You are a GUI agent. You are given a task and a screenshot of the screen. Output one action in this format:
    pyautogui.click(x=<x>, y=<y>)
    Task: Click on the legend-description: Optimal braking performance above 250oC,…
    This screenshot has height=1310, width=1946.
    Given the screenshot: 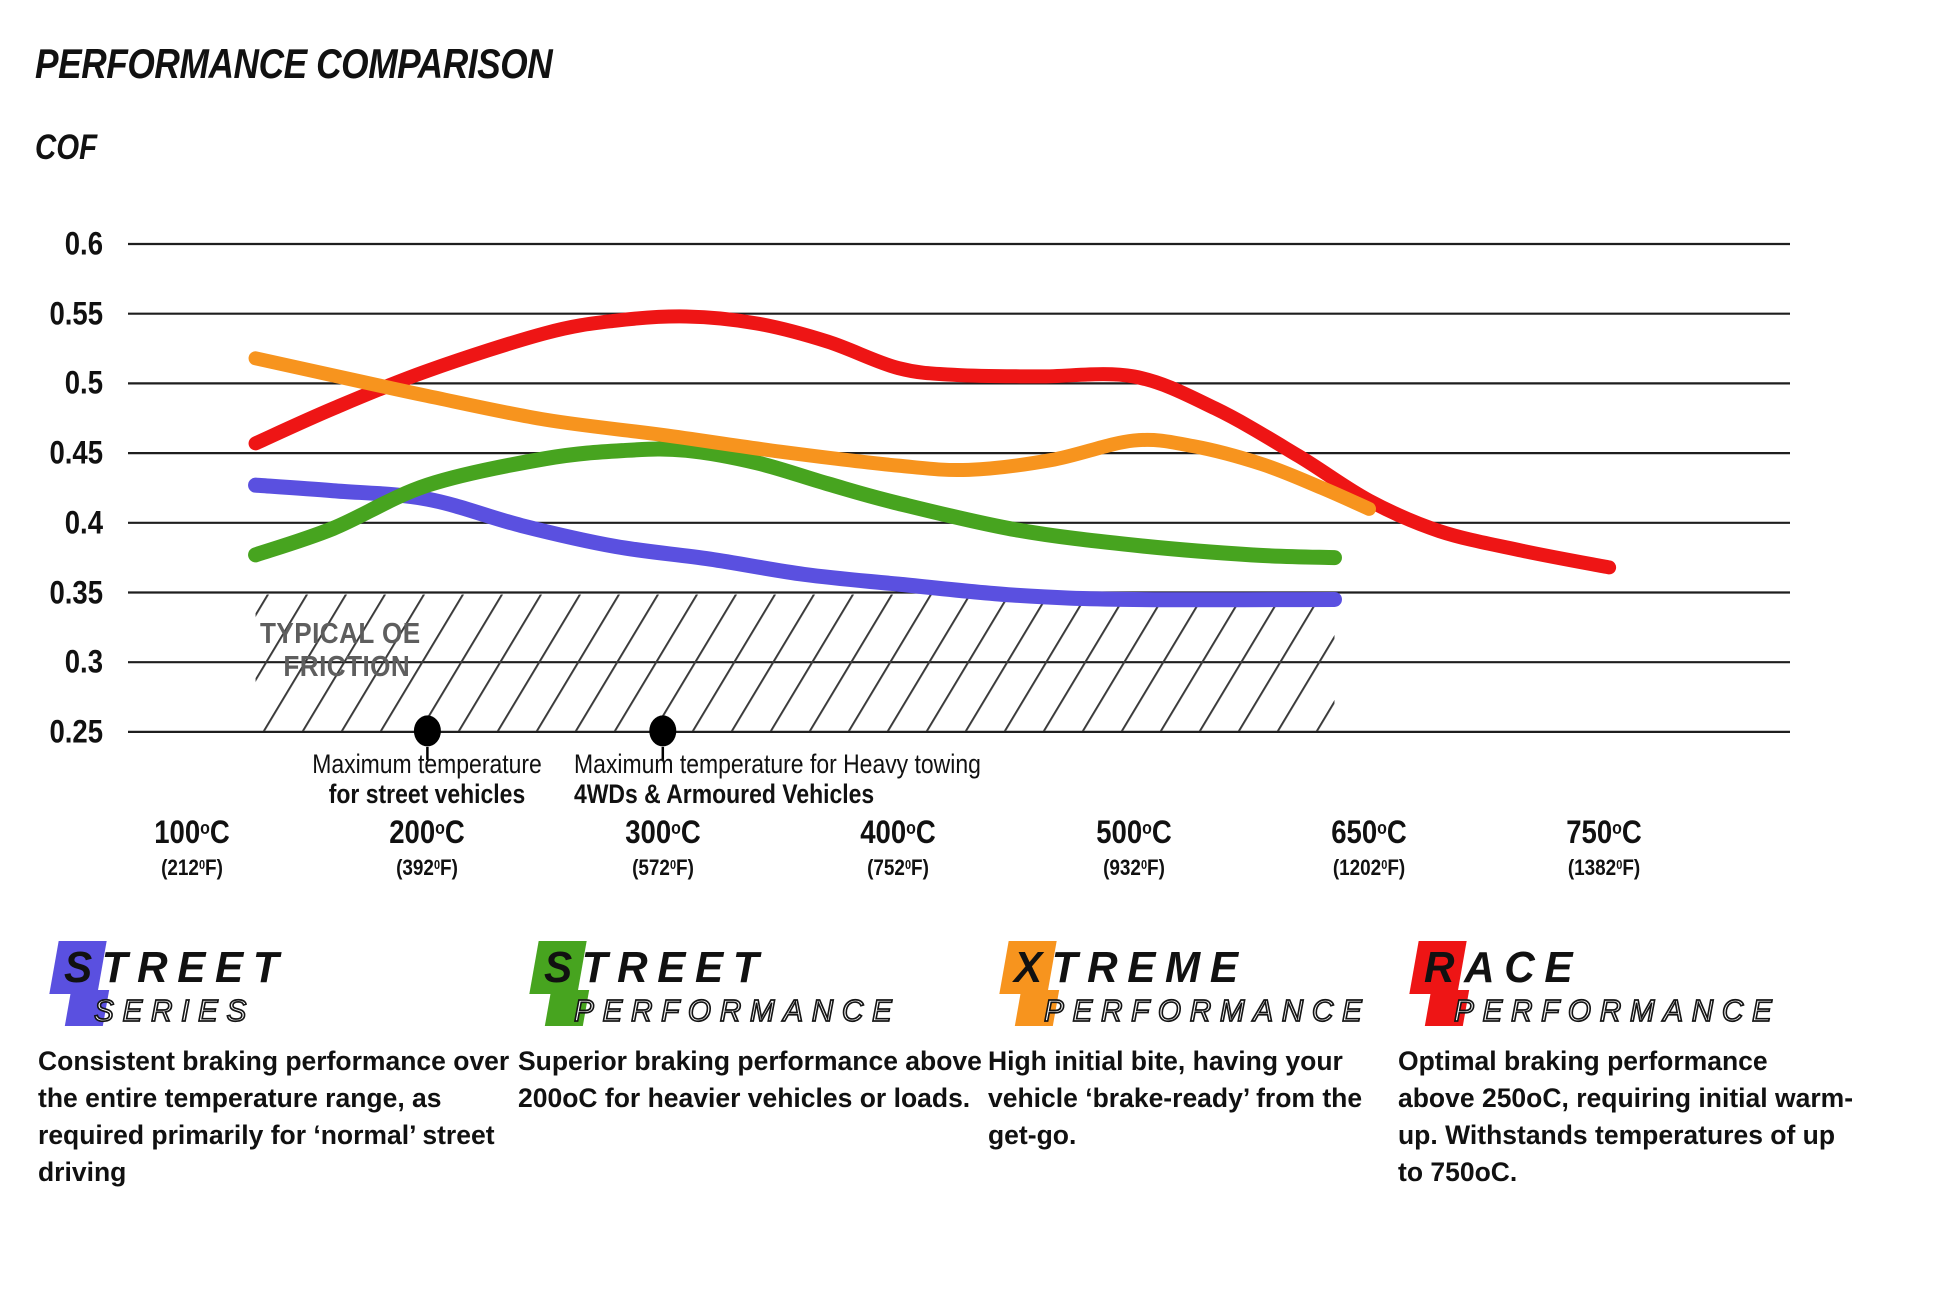 What is the action you would take?
    pyautogui.click(x=1626, y=1116)
    